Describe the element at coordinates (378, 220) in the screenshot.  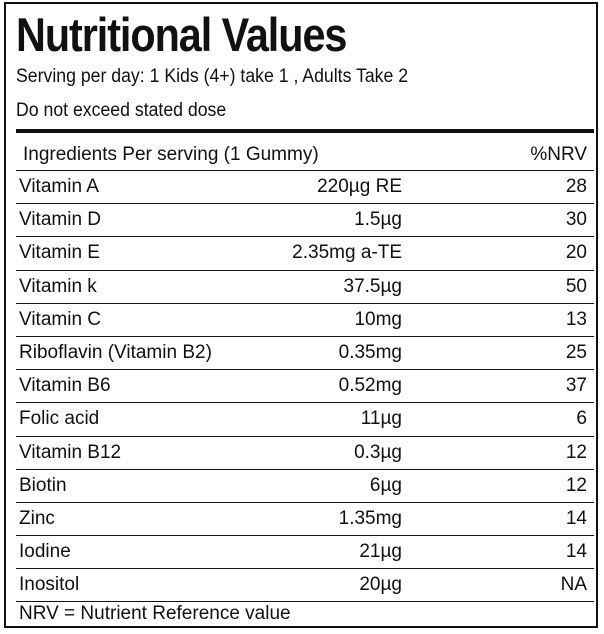
I see `ingredient-amount: 1.5µg` at that location.